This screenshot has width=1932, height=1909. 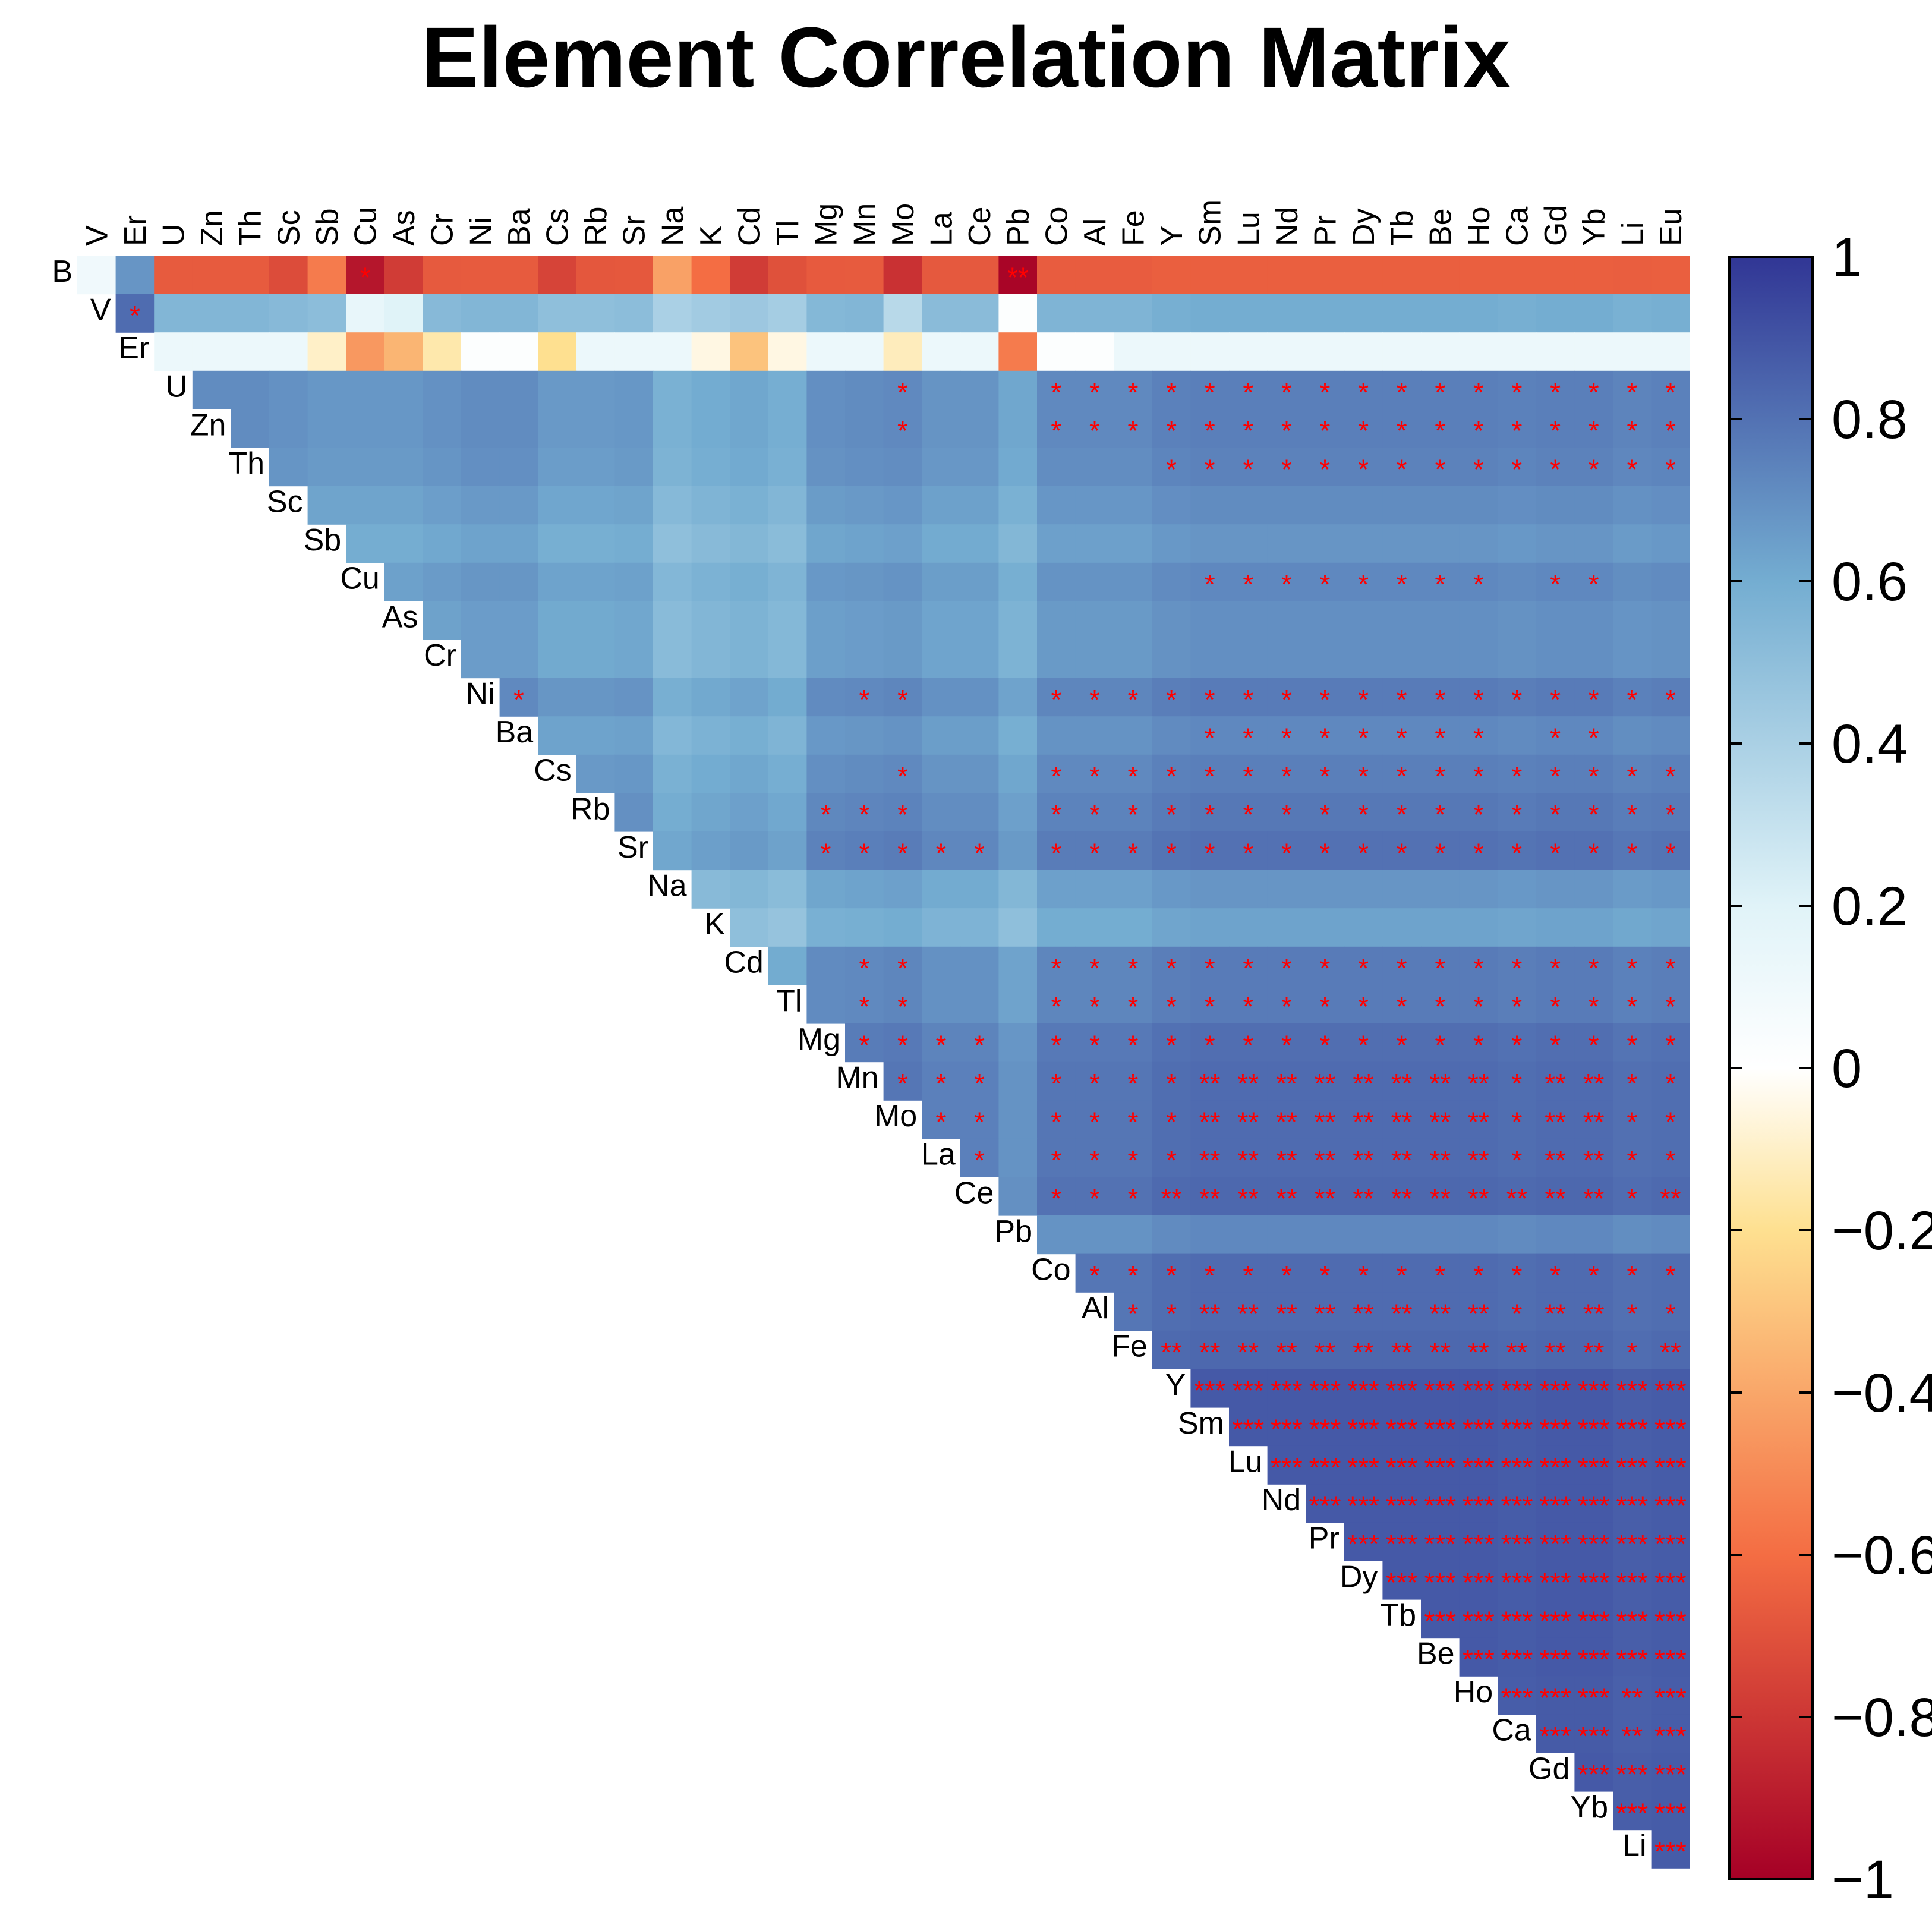 What do you see at coordinates (1511, 1730) in the screenshot?
I see `row-label: Ca` at bounding box center [1511, 1730].